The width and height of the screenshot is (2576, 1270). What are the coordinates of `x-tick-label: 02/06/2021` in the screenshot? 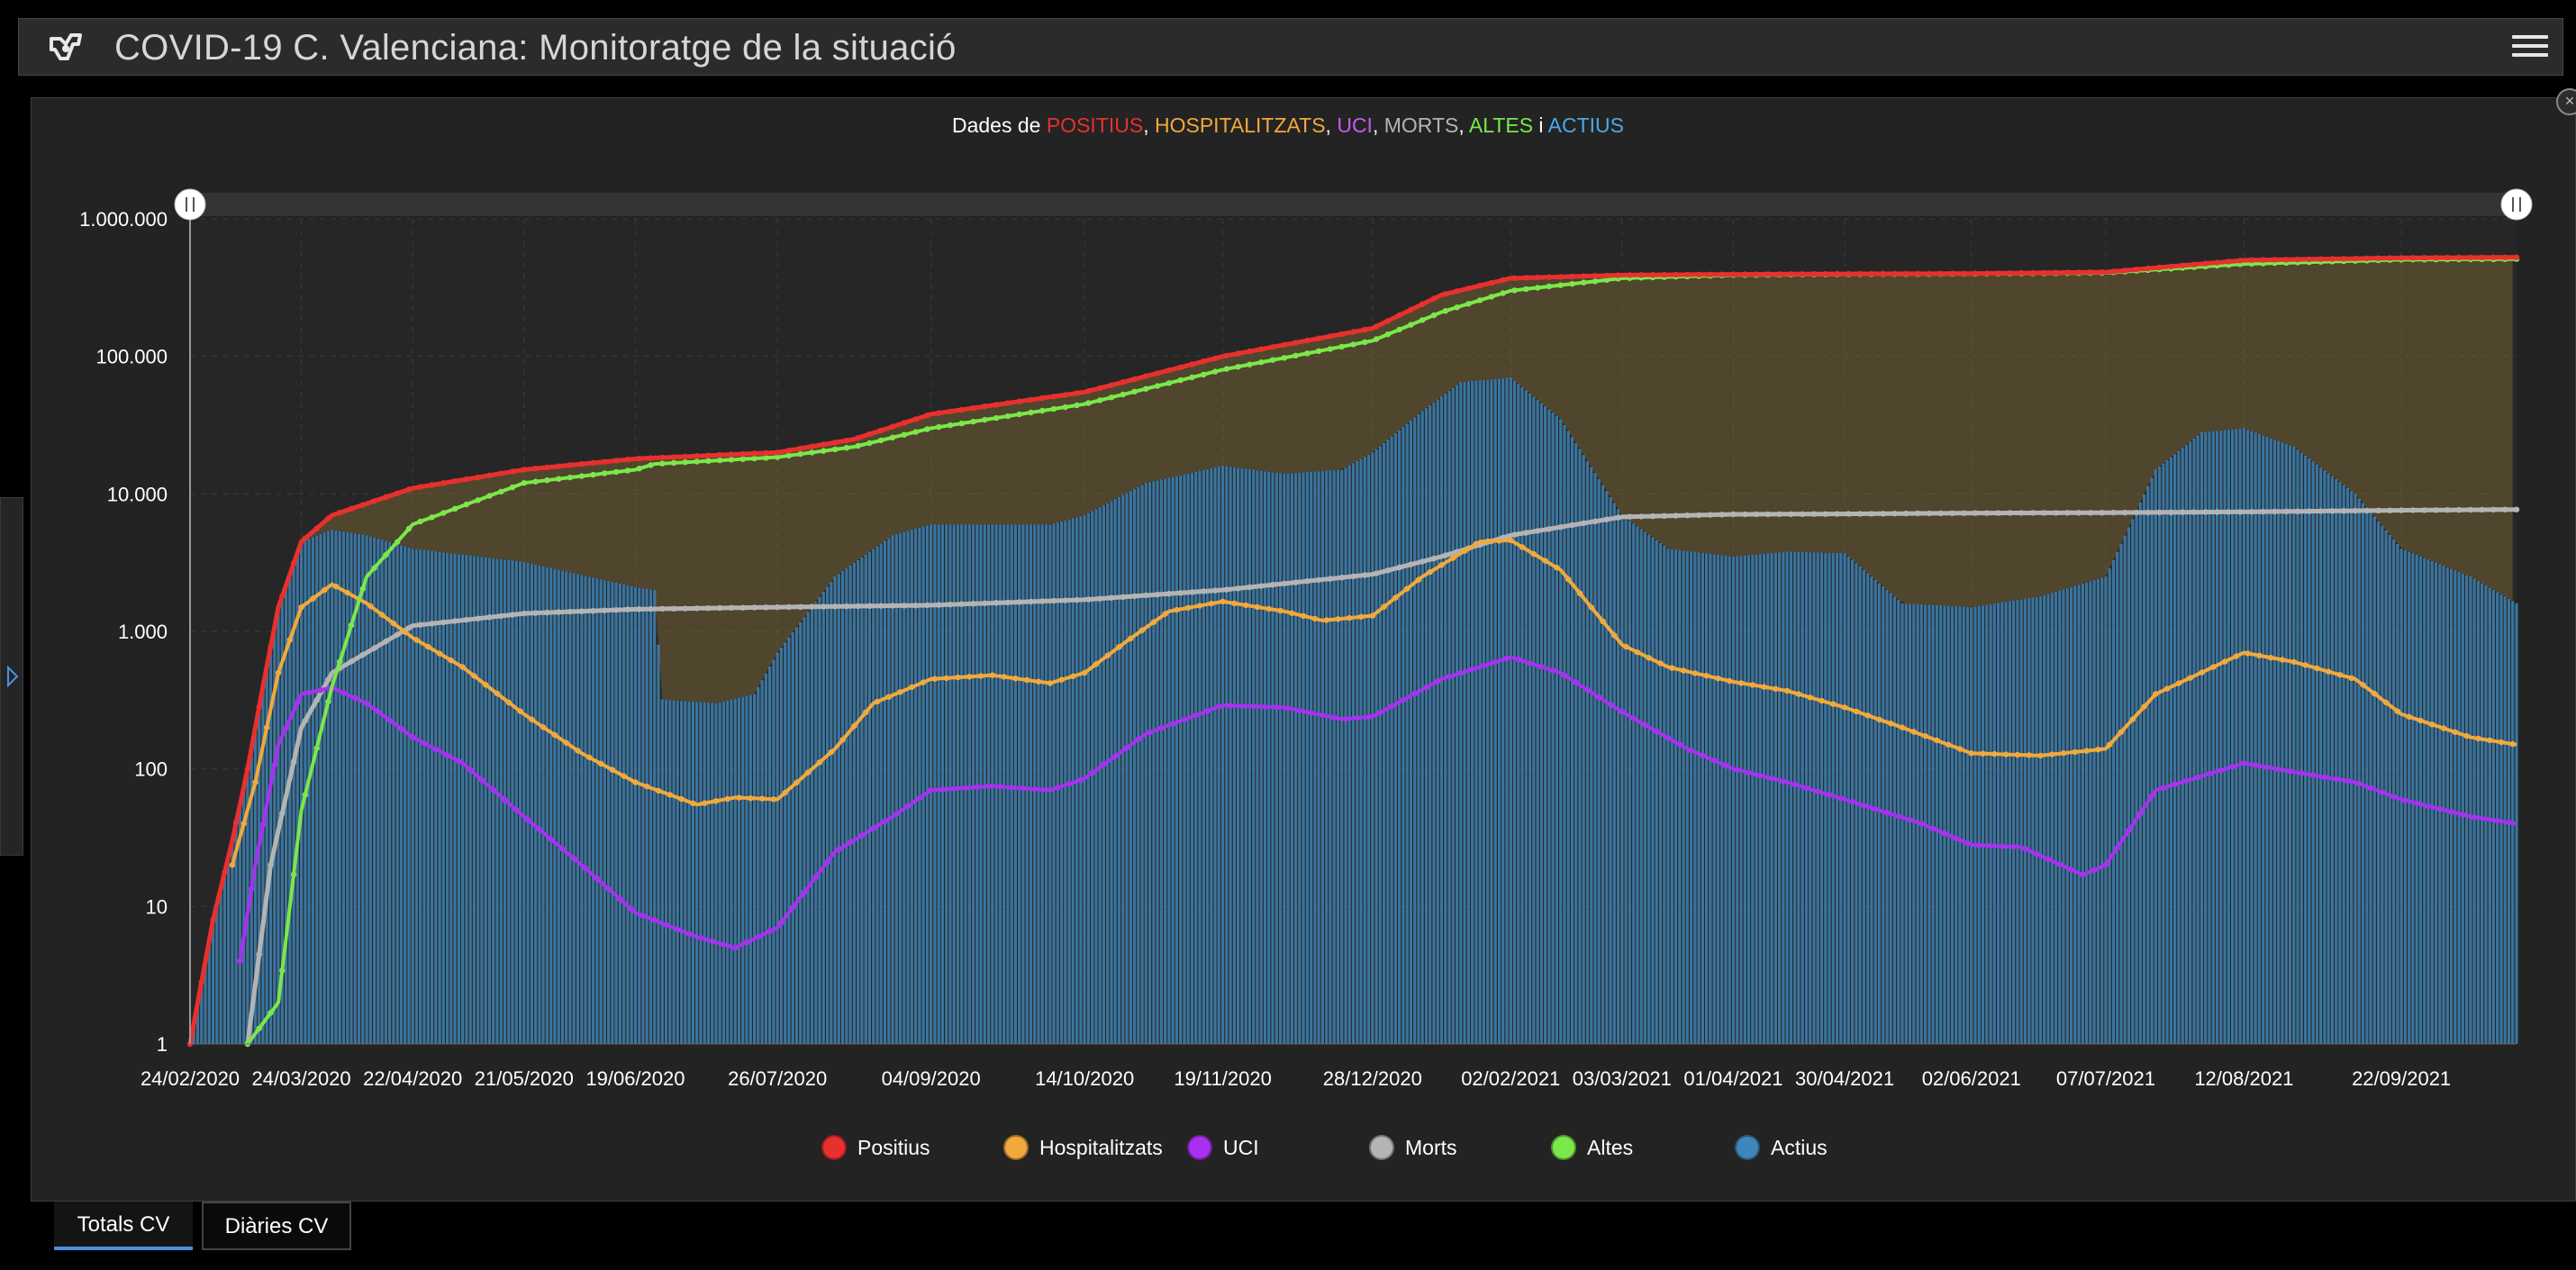 It's located at (1971, 1078).